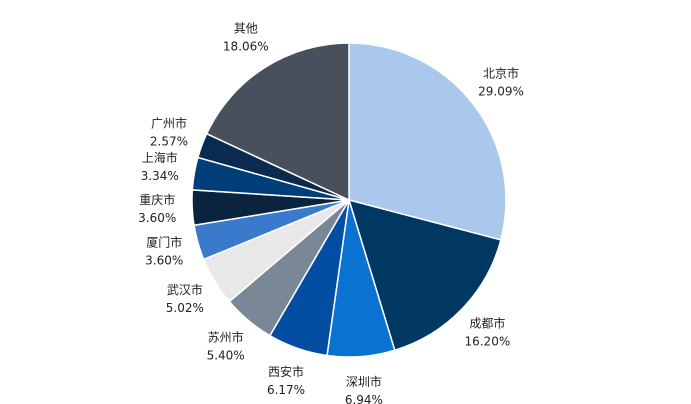 The height and width of the screenshot is (404, 691). Describe the element at coordinates (501, 72) in the screenshot. I see `slice-label: 北京市` at that location.